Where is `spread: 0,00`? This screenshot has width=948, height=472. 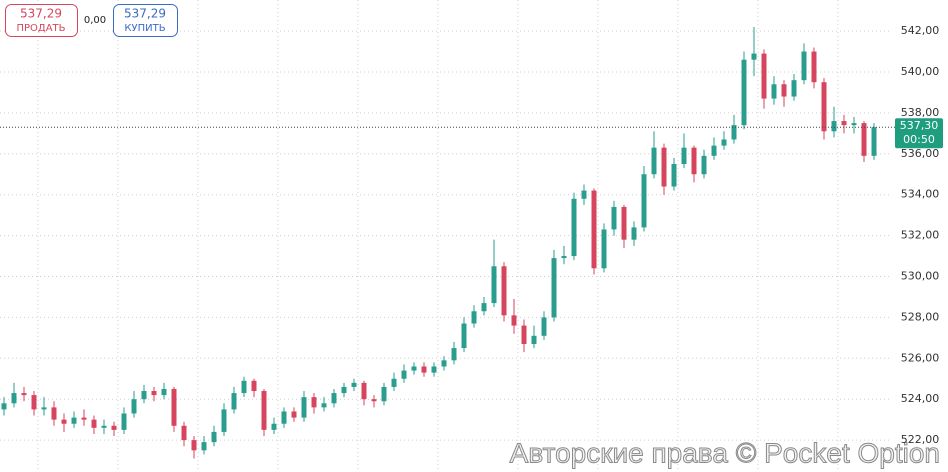
spread: 0,00 is located at coordinates (95, 20).